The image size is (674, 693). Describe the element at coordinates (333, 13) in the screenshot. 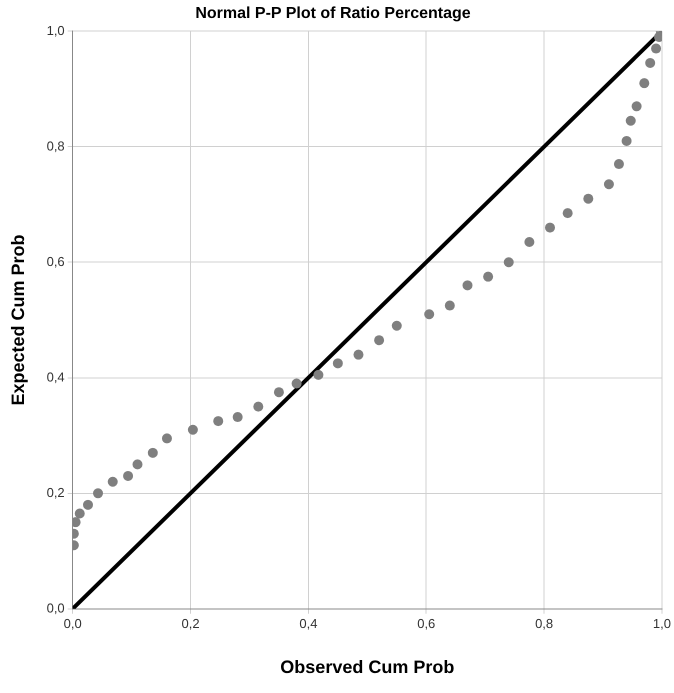

I see `chart-title: Normal P-P Plot of Ratio Percentage` at that location.